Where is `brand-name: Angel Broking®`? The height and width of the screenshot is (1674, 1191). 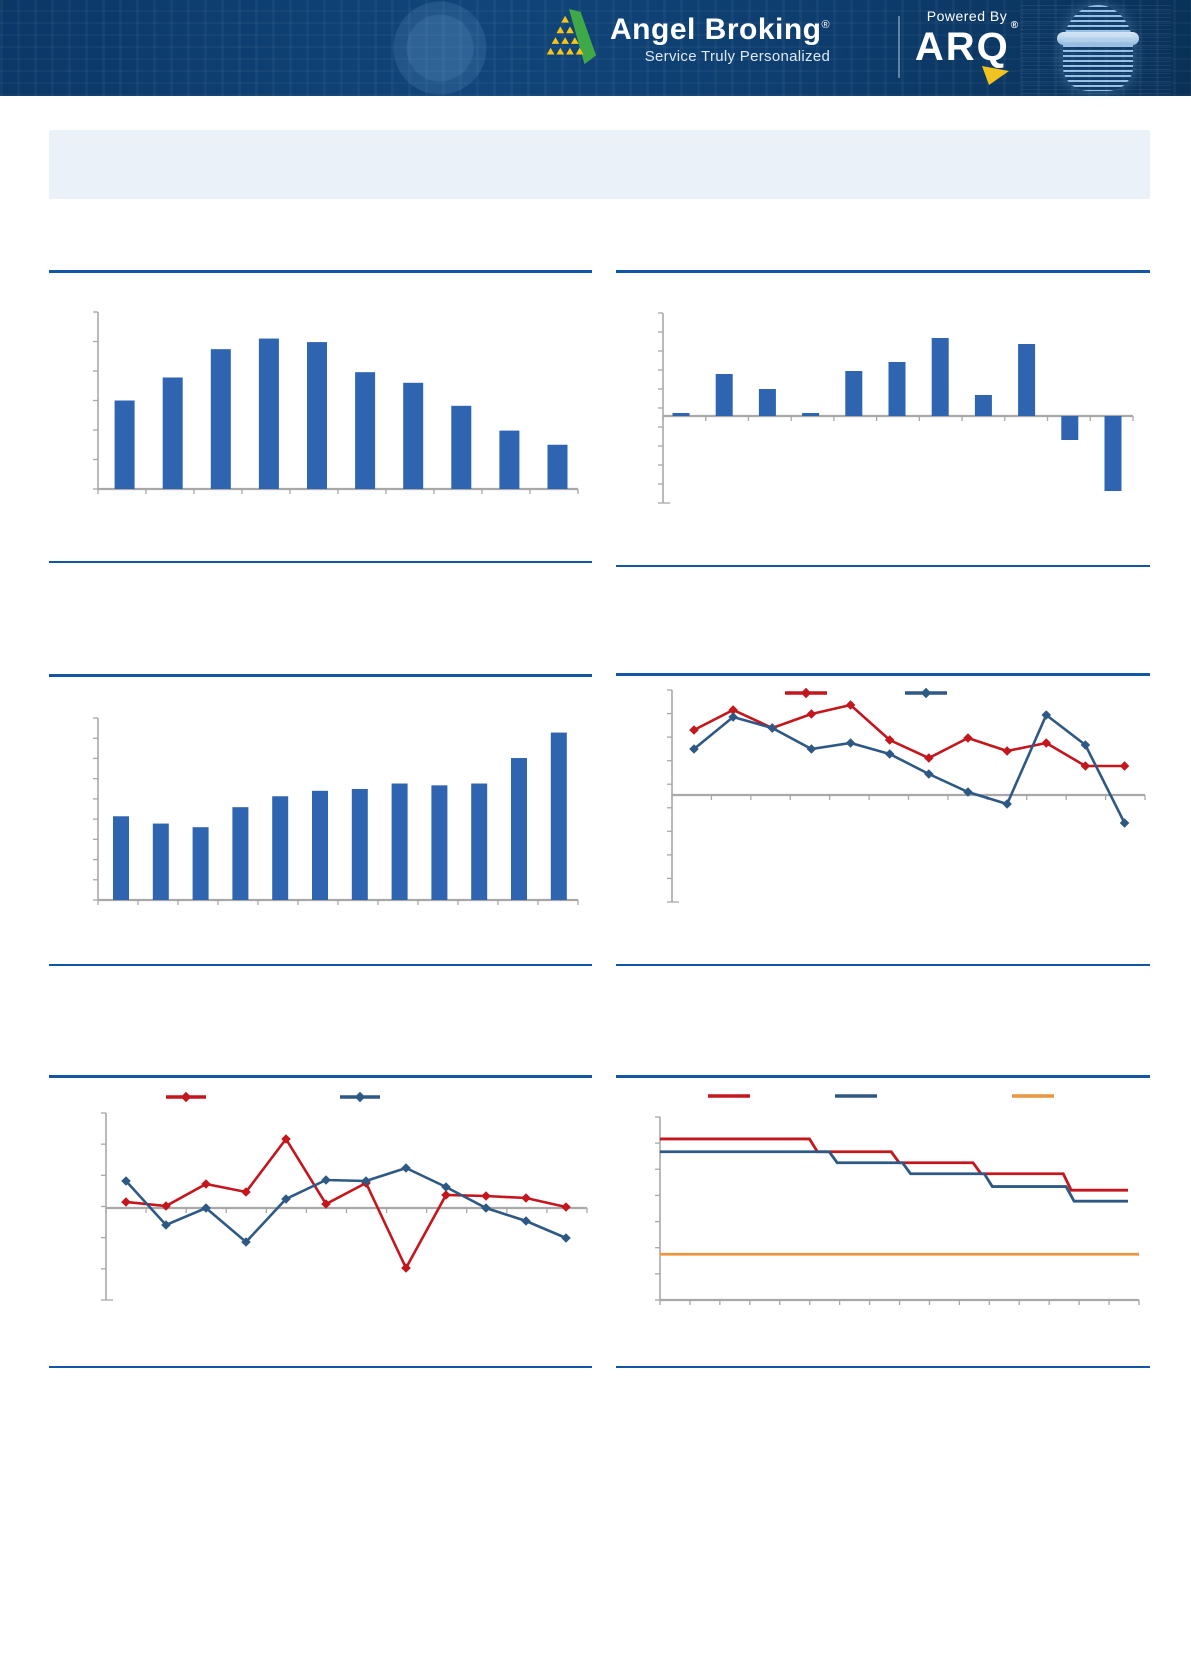 brand-name: Angel Broking® is located at coordinates (720, 29).